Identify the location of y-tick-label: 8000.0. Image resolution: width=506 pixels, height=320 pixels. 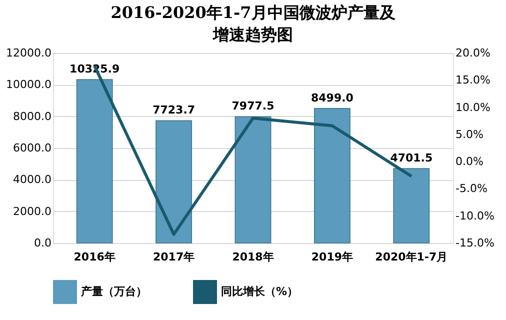
(32, 116).